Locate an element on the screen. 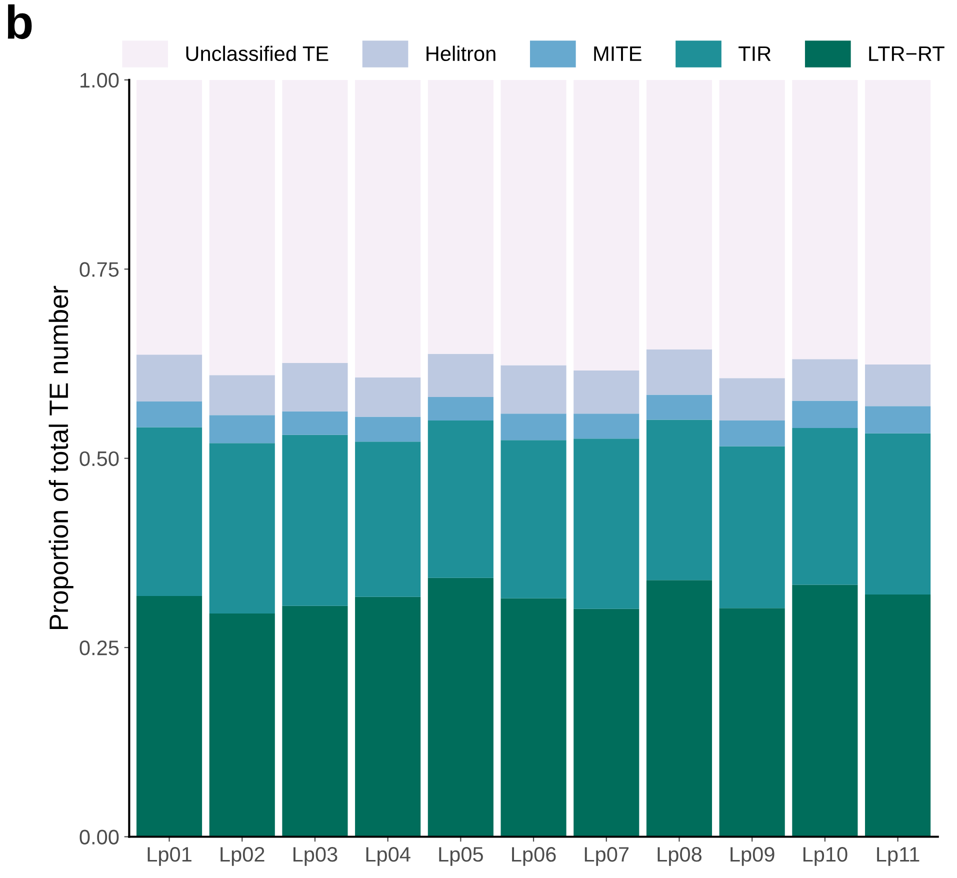 Image resolution: width=957 pixels, height=878 pixels. legend-label: LTR−RT is located at coordinates (906, 53).